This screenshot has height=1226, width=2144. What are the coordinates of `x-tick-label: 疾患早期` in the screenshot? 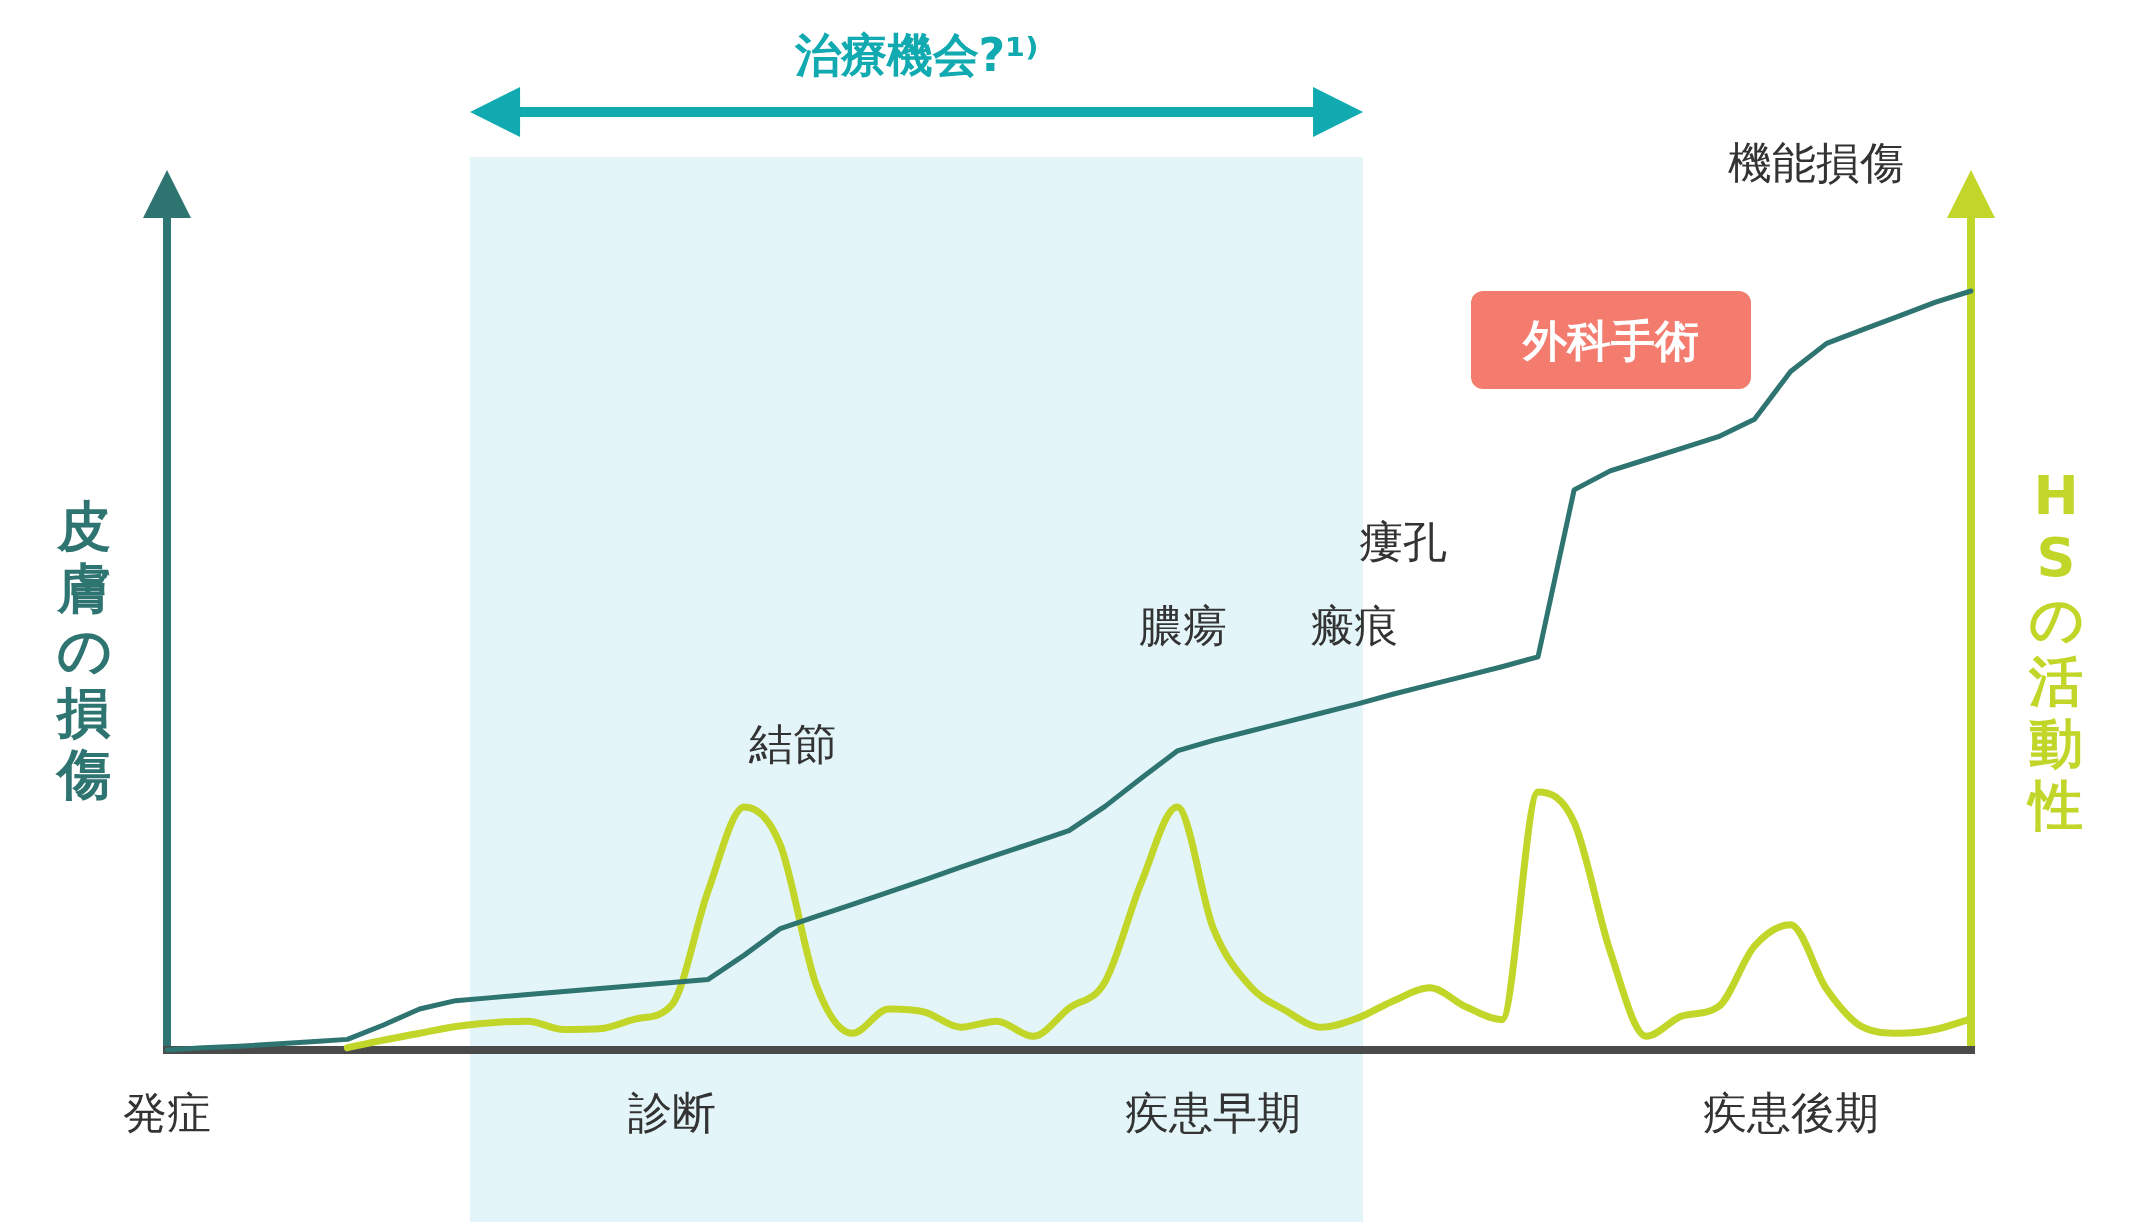 It's located at (1213, 1112).